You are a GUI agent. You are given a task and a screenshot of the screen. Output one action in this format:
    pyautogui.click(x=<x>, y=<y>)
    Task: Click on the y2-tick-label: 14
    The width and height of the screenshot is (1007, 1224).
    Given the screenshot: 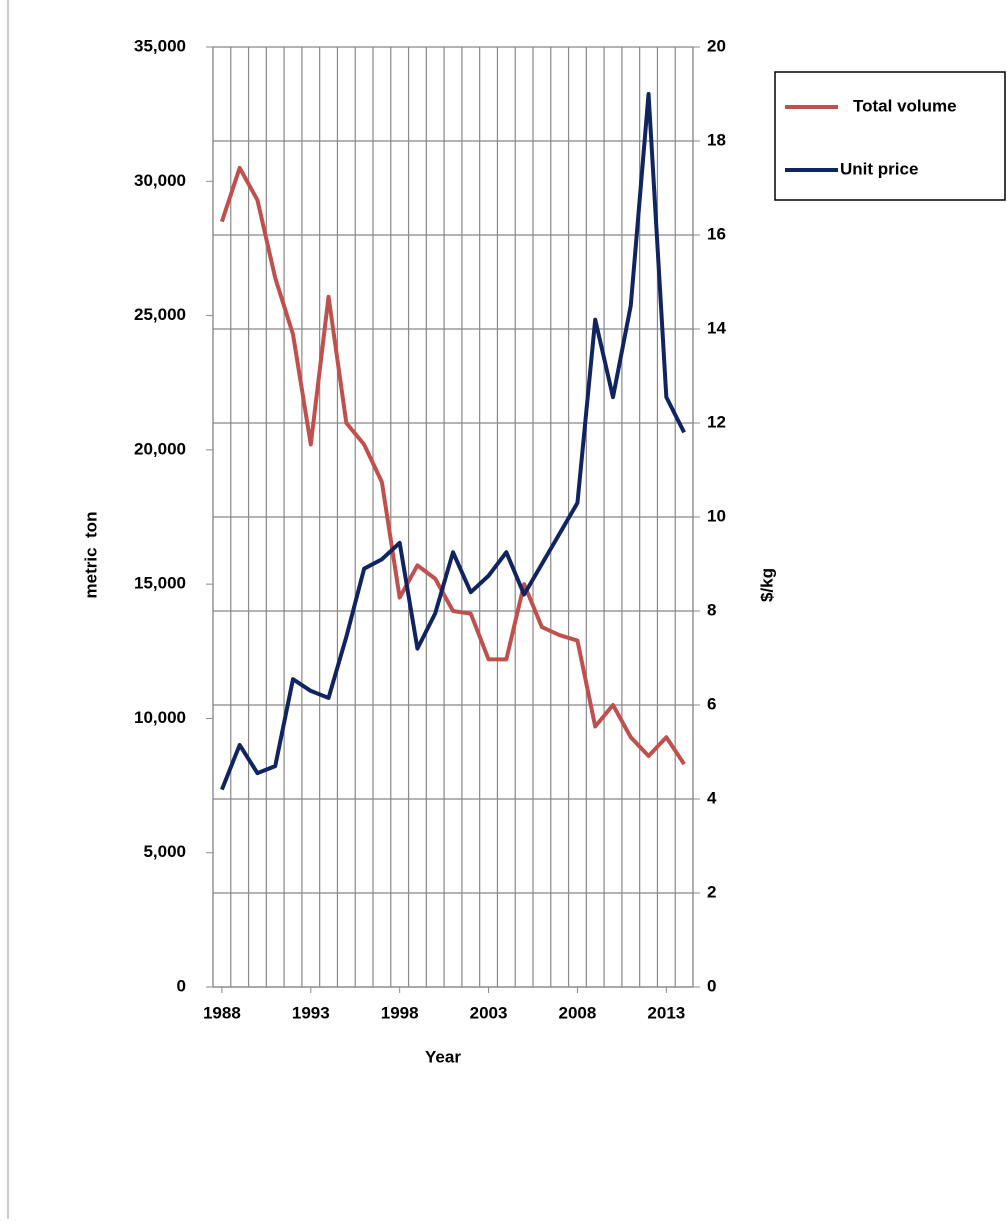 What is the action you would take?
    pyautogui.click(x=716, y=327)
    